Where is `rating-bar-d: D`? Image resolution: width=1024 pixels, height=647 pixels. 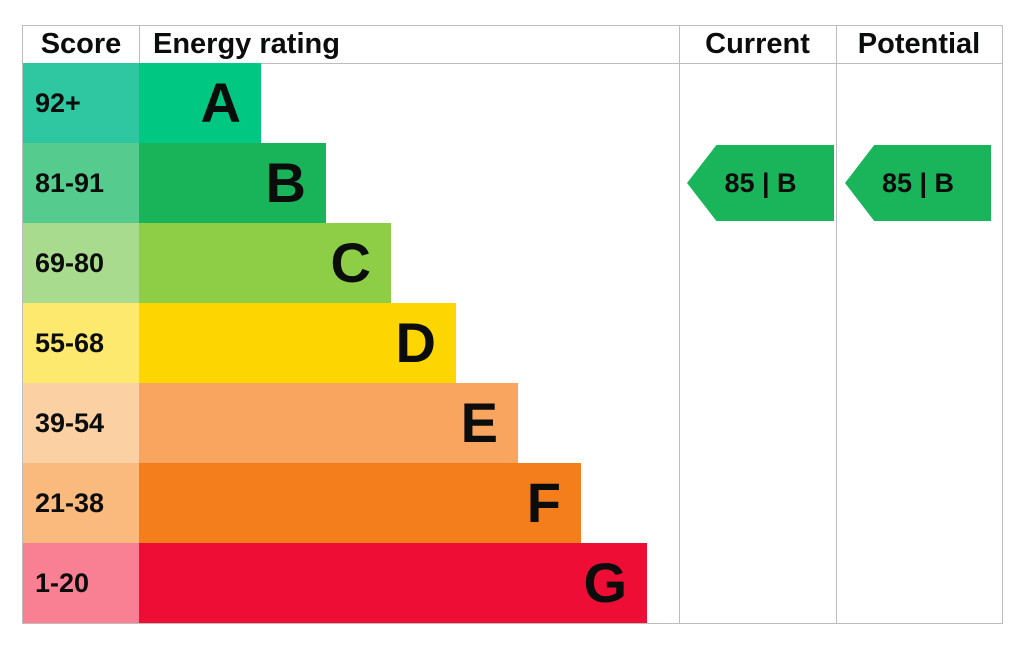
rating-bar-d: D is located at coordinates (297, 343).